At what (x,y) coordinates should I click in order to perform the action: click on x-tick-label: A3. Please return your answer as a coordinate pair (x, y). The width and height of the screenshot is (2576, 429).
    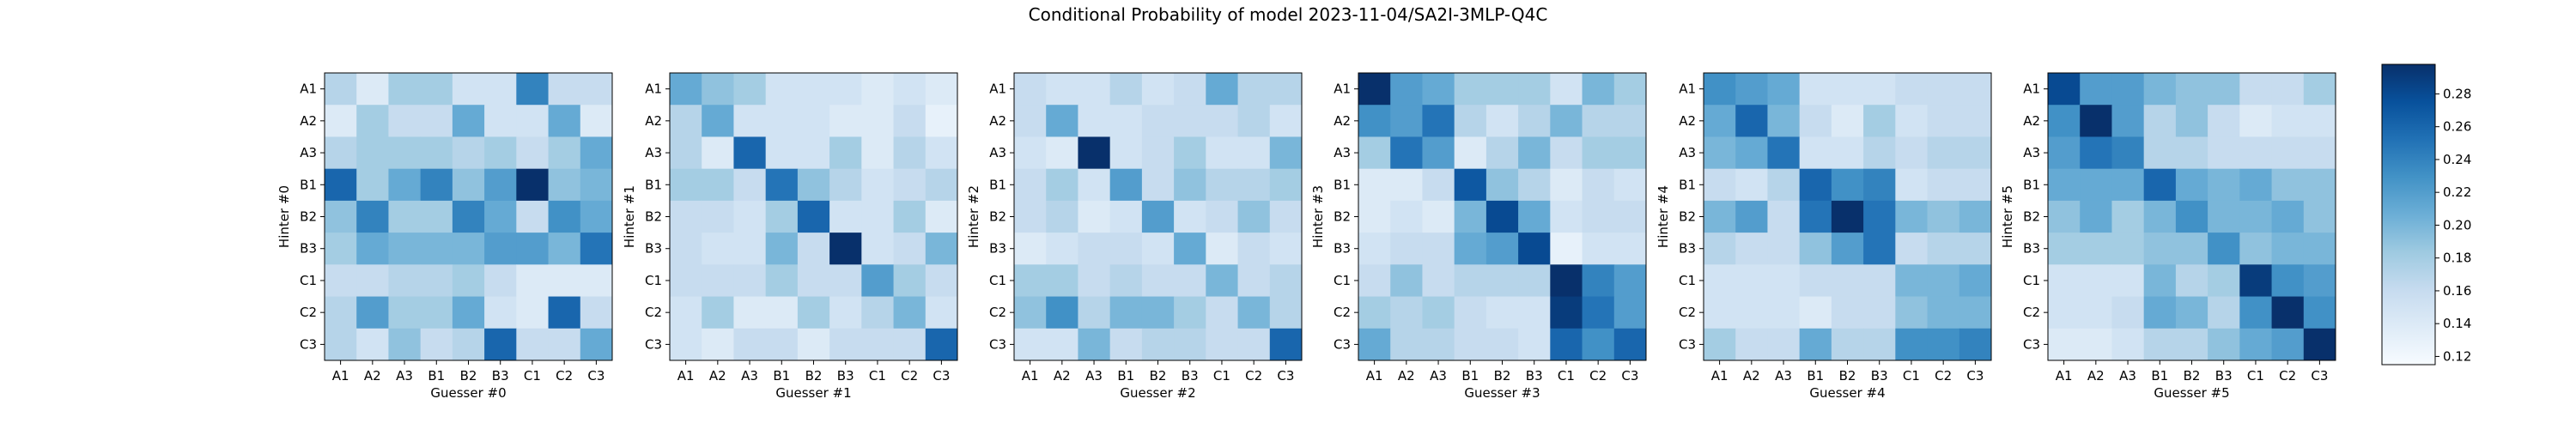
    Looking at the image, I should click on (404, 376).